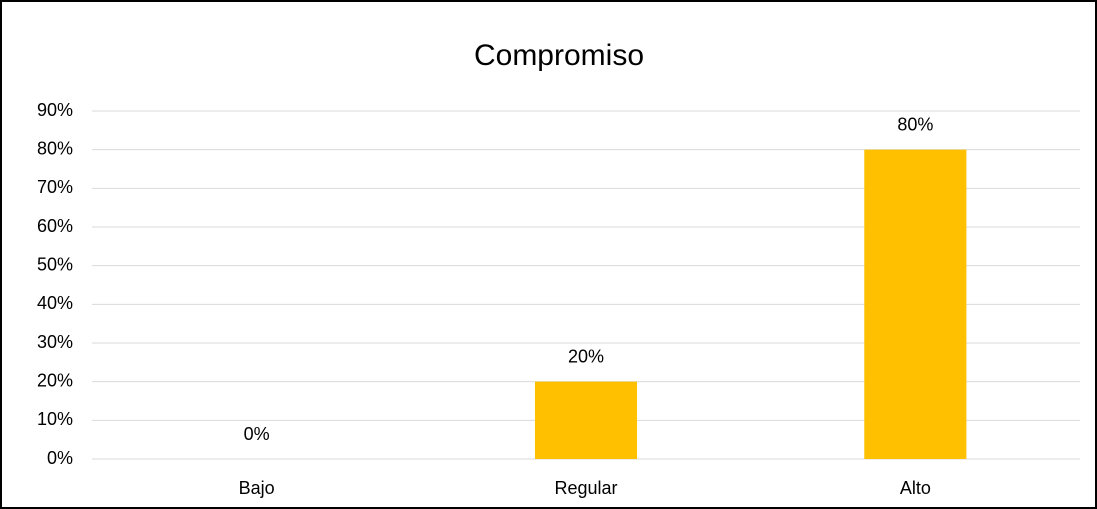 The width and height of the screenshot is (1097, 509). What do you see at coordinates (55, 303) in the screenshot?
I see `y-tick-label: 40%` at bounding box center [55, 303].